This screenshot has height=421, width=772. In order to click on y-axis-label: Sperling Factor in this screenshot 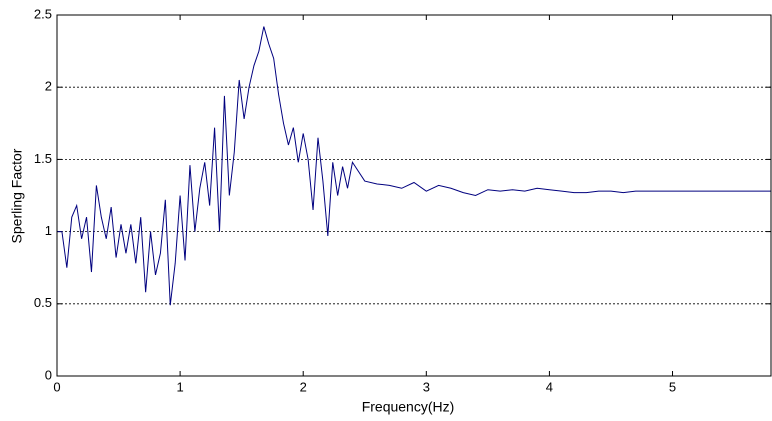, I will do `click(17, 195)`.